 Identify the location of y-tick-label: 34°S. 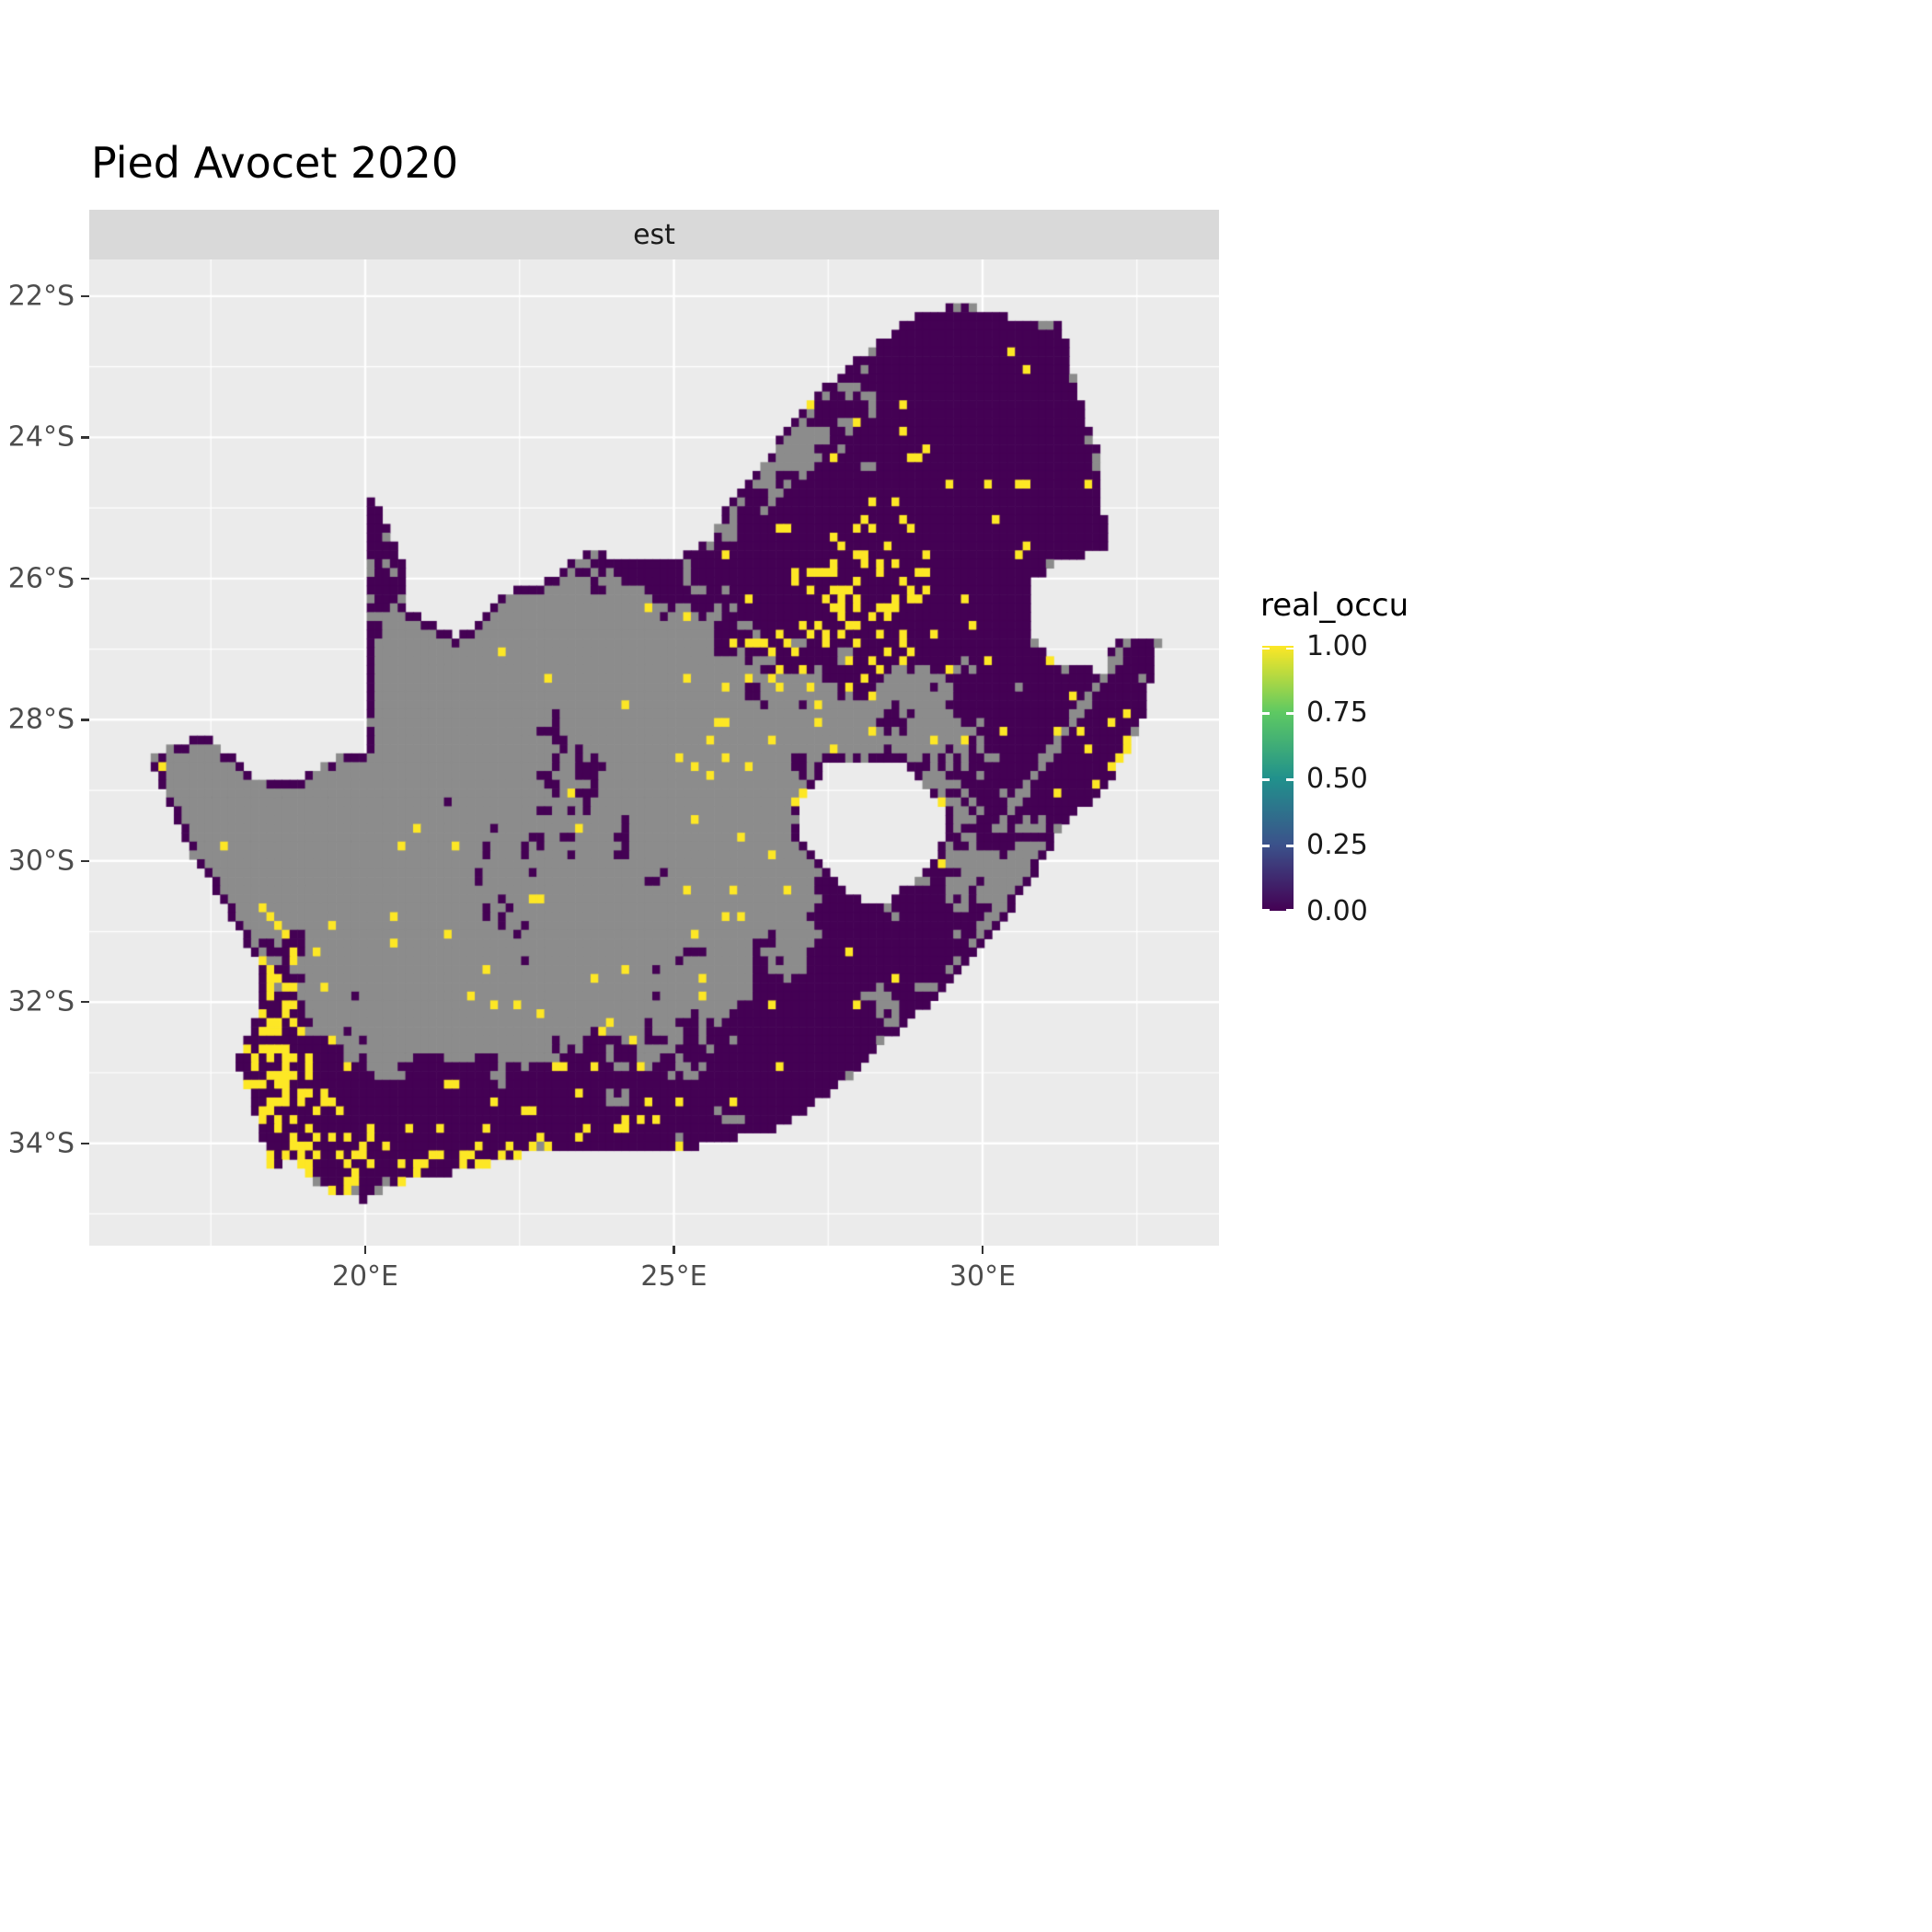
(41, 1143).